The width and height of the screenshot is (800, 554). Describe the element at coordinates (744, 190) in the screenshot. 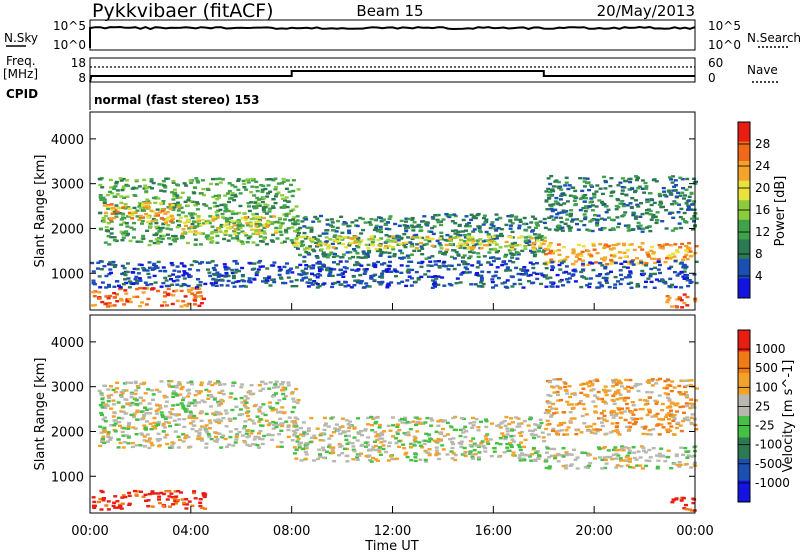

I see `power-colorbar-swatch` at that location.